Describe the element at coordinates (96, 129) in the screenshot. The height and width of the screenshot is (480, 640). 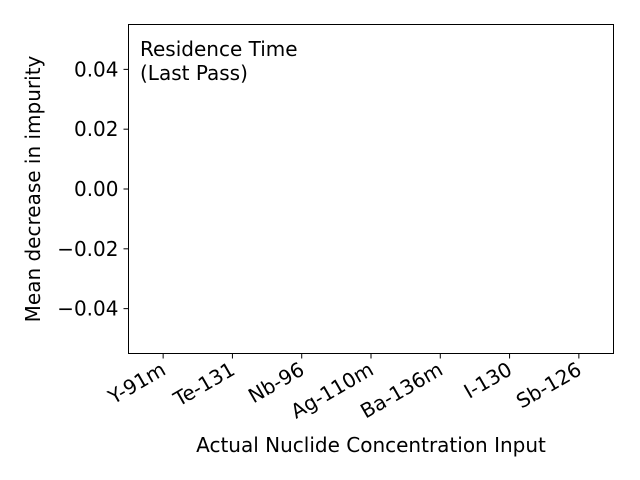
I see `y-tick-label: 0.02` at that location.